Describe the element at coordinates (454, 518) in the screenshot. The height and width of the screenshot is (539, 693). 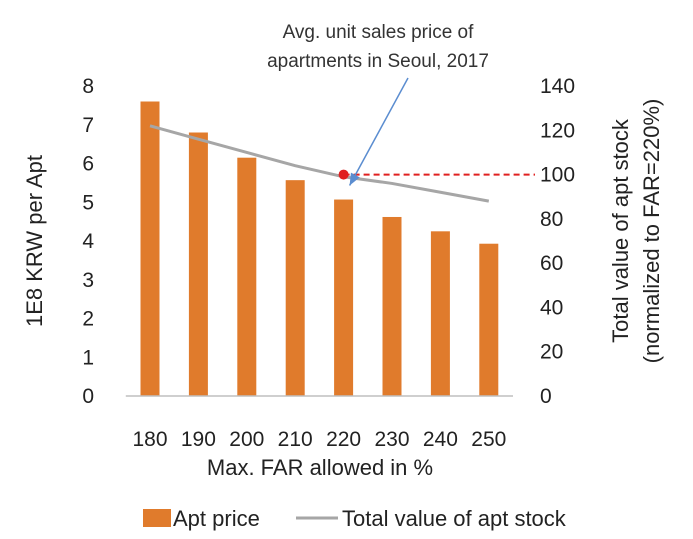
I see `legend-label-total-value: Total value of apt stock` at that location.